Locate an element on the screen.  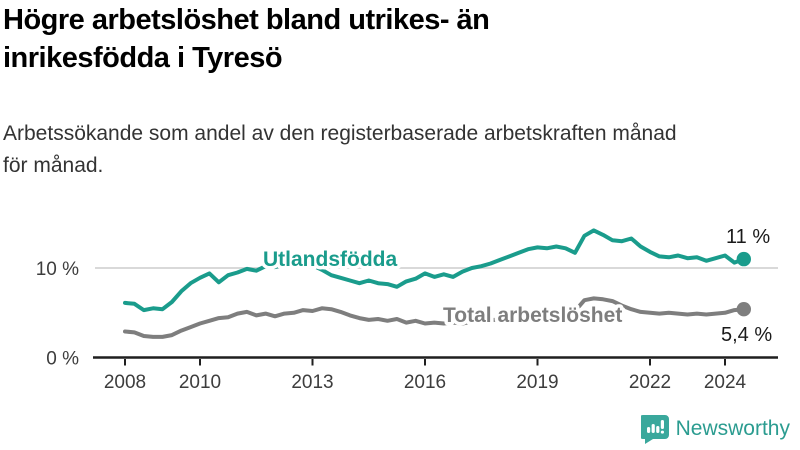
x-tick-label-2010: 2010 is located at coordinates (200, 382).